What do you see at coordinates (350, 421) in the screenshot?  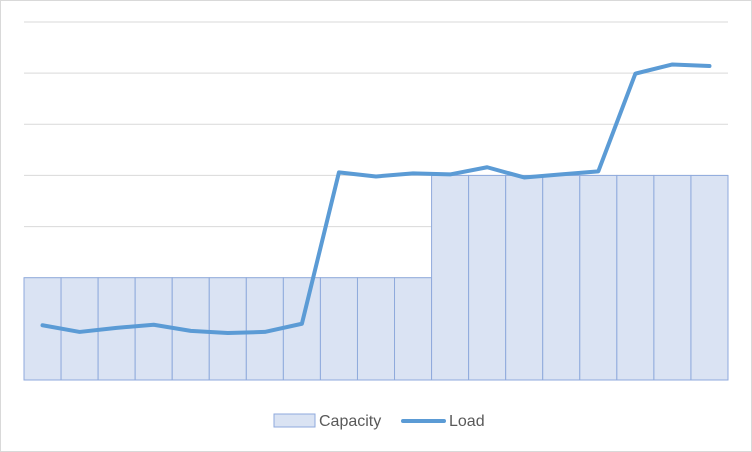 I see `legend-label-capacity: Capacity` at bounding box center [350, 421].